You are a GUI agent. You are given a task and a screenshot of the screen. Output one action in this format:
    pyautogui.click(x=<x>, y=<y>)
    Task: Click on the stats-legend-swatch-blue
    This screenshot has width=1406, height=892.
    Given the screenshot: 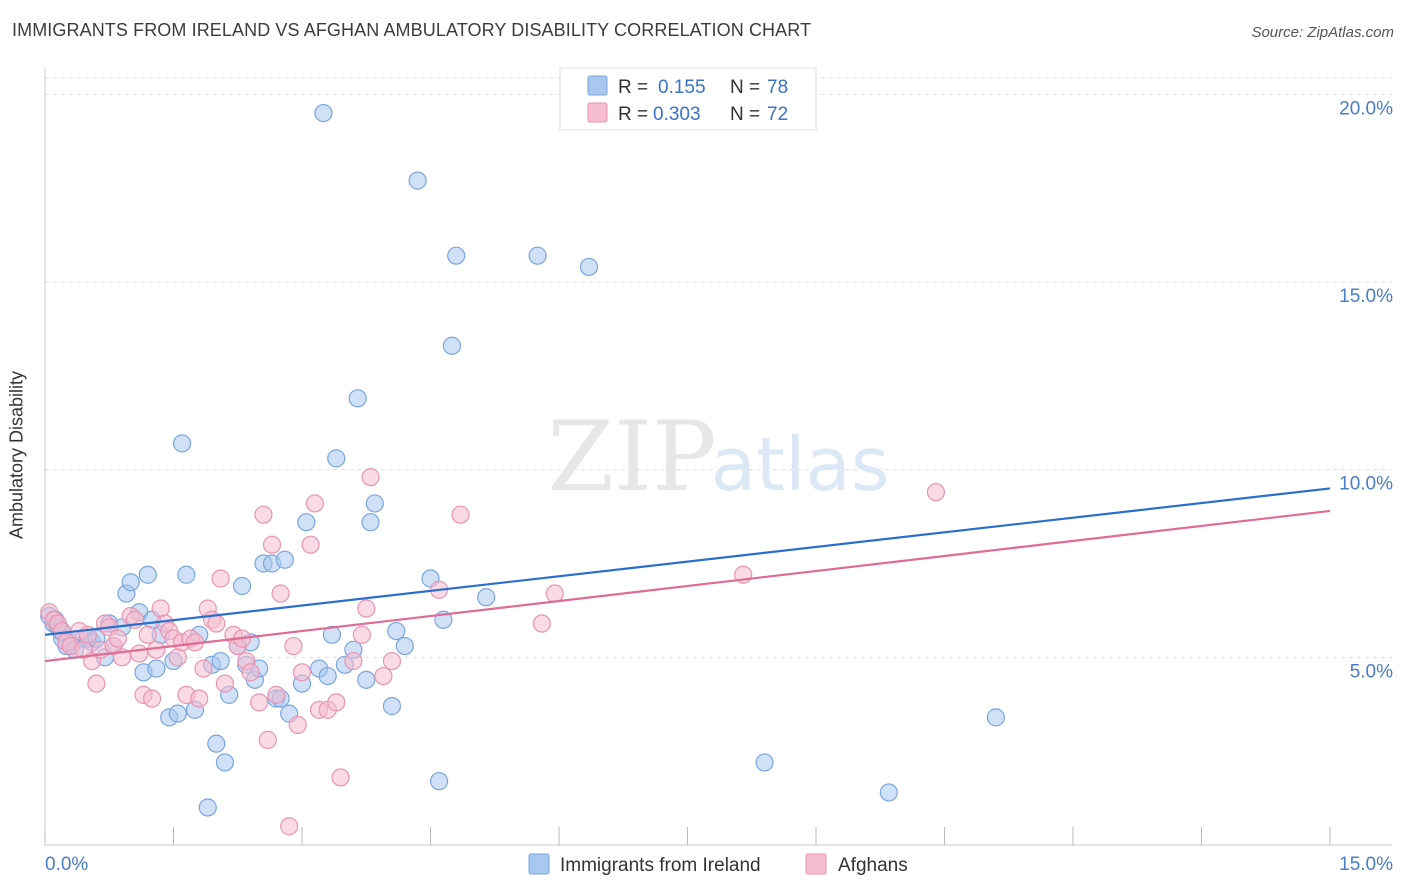 What is the action you would take?
    pyautogui.click(x=597, y=85)
    